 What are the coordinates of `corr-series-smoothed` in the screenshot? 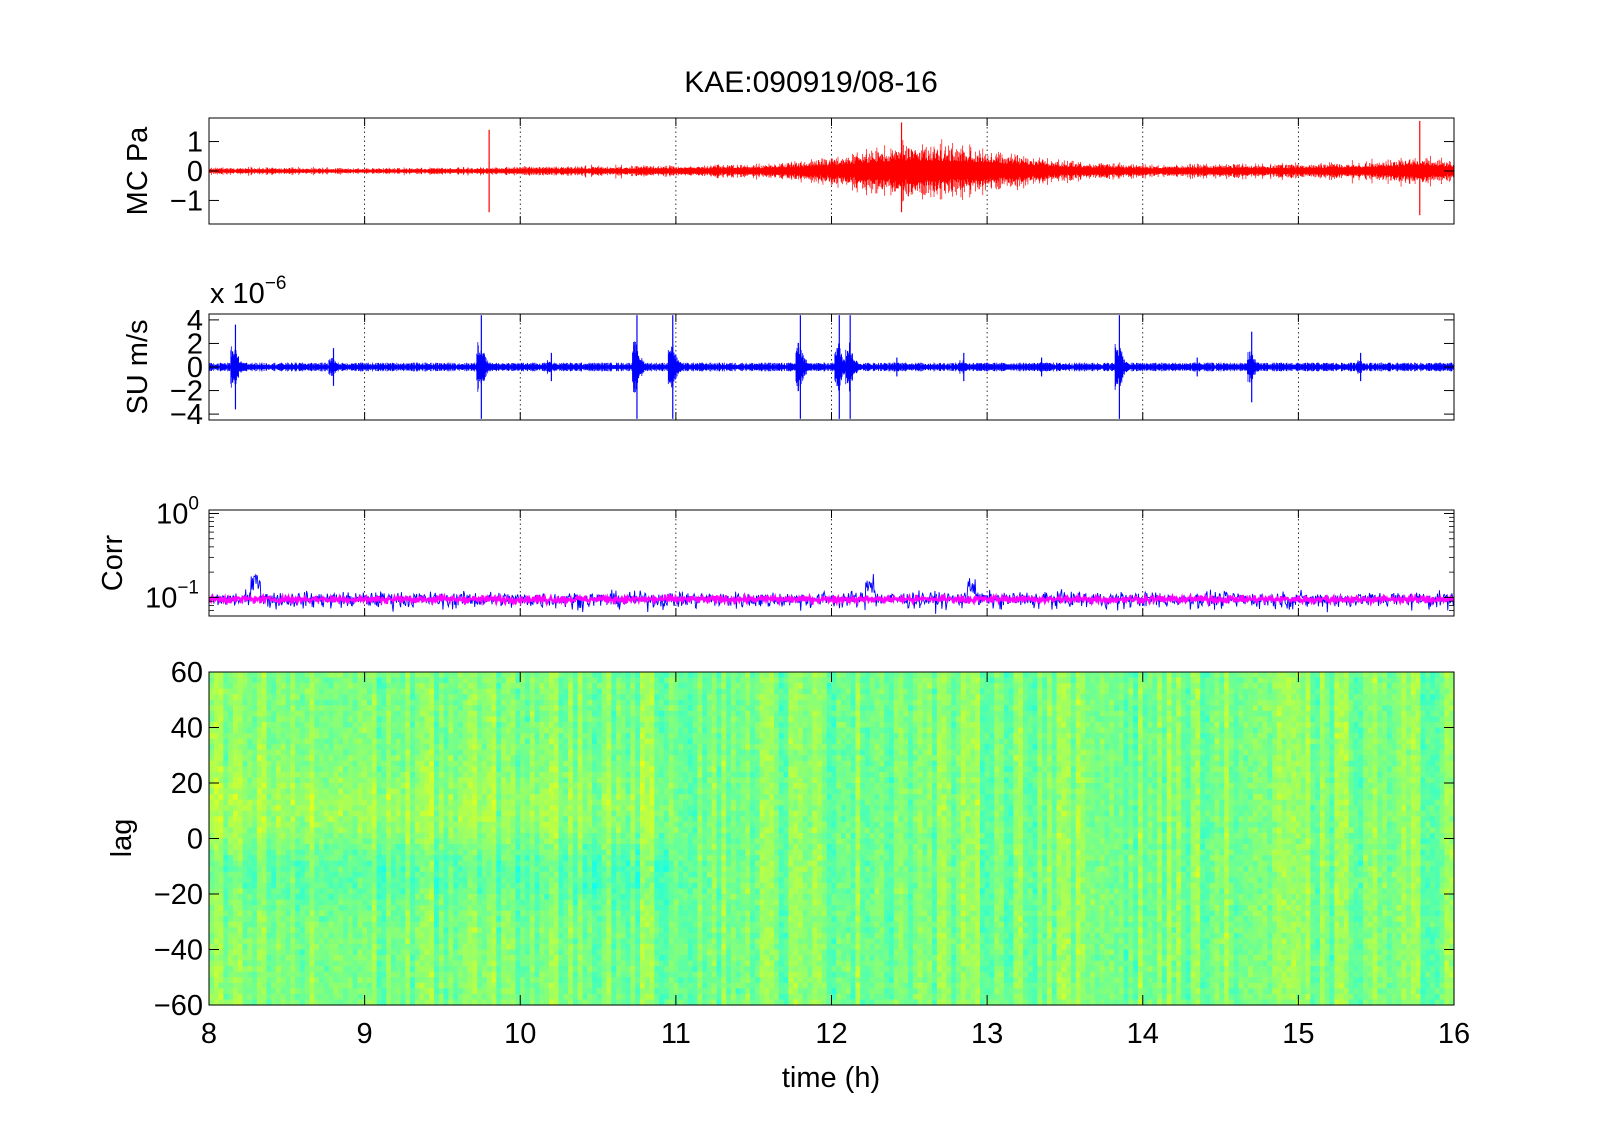 It's located at (831, 599).